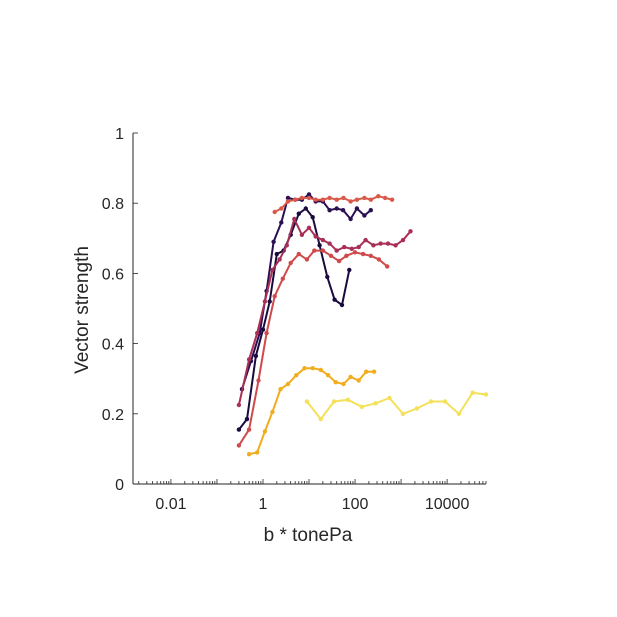  Describe the element at coordinates (119, 485) in the screenshot. I see `y-tick-label: 0` at that location.